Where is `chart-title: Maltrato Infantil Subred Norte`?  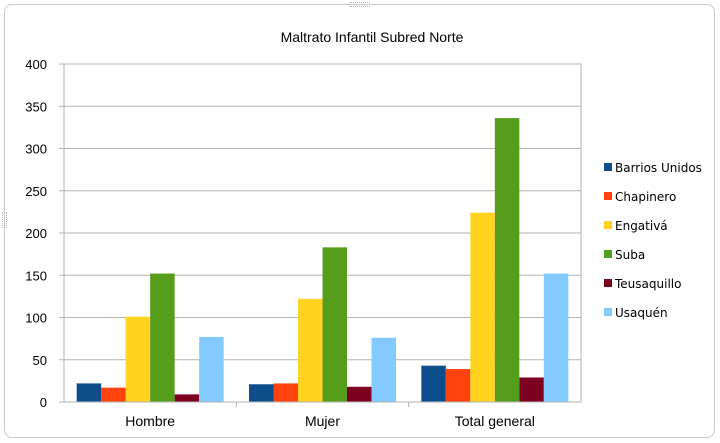 chart-title: Maltrato Infantil Subred Norte is located at coordinates (372, 37).